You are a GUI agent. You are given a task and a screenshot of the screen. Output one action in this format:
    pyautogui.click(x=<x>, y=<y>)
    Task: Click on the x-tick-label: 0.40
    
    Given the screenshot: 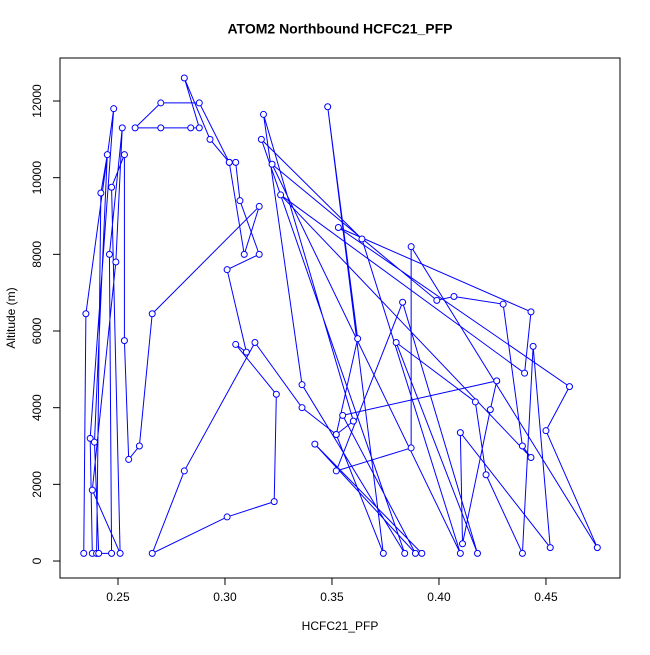 What is the action you would take?
    pyautogui.click(x=439, y=597)
    